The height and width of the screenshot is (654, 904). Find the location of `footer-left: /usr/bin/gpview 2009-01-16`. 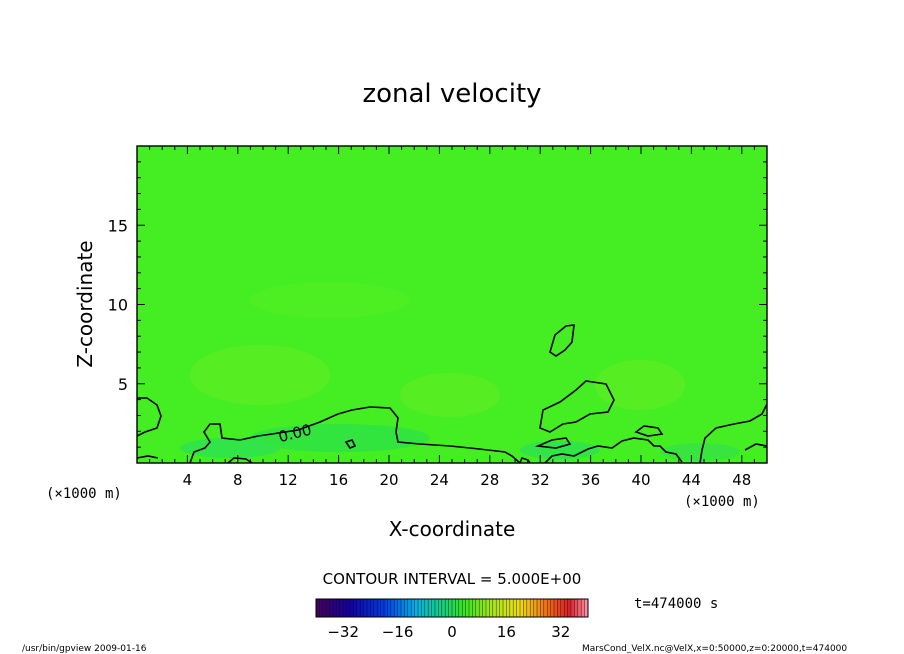

footer-left: /usr/bin/gpview 2009-01-16 is located at coordinates (84, 649).